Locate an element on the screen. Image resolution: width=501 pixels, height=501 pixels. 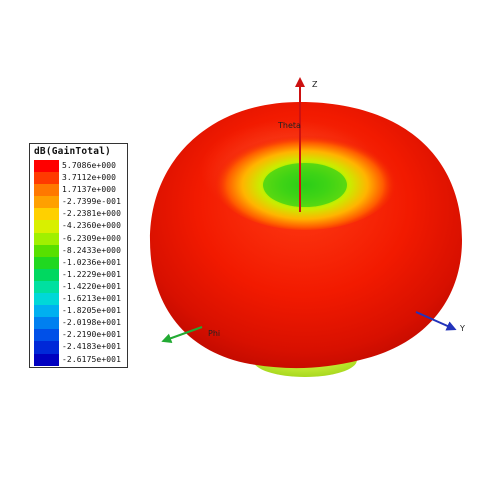
legend-row: 5.7086e+000 is located at coordinates (80, 166).